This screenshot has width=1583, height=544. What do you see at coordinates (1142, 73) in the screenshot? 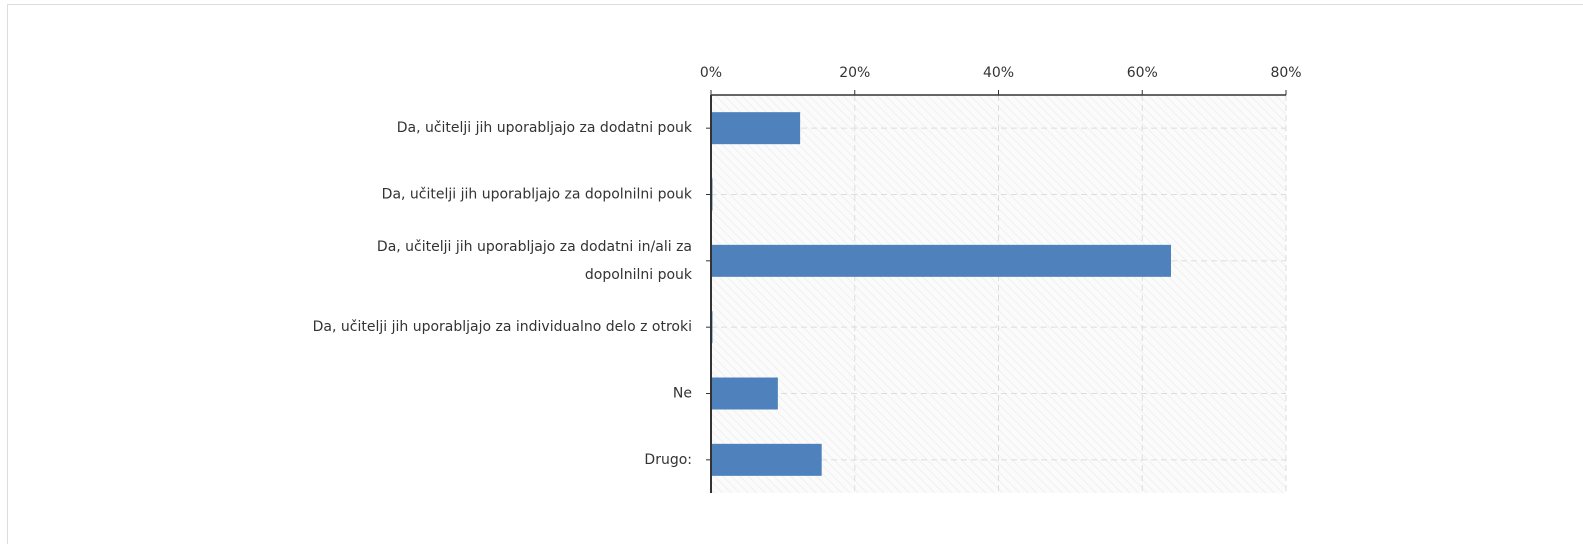
I see `x-tick-label: 60%` at bounding box center [1142, 73].